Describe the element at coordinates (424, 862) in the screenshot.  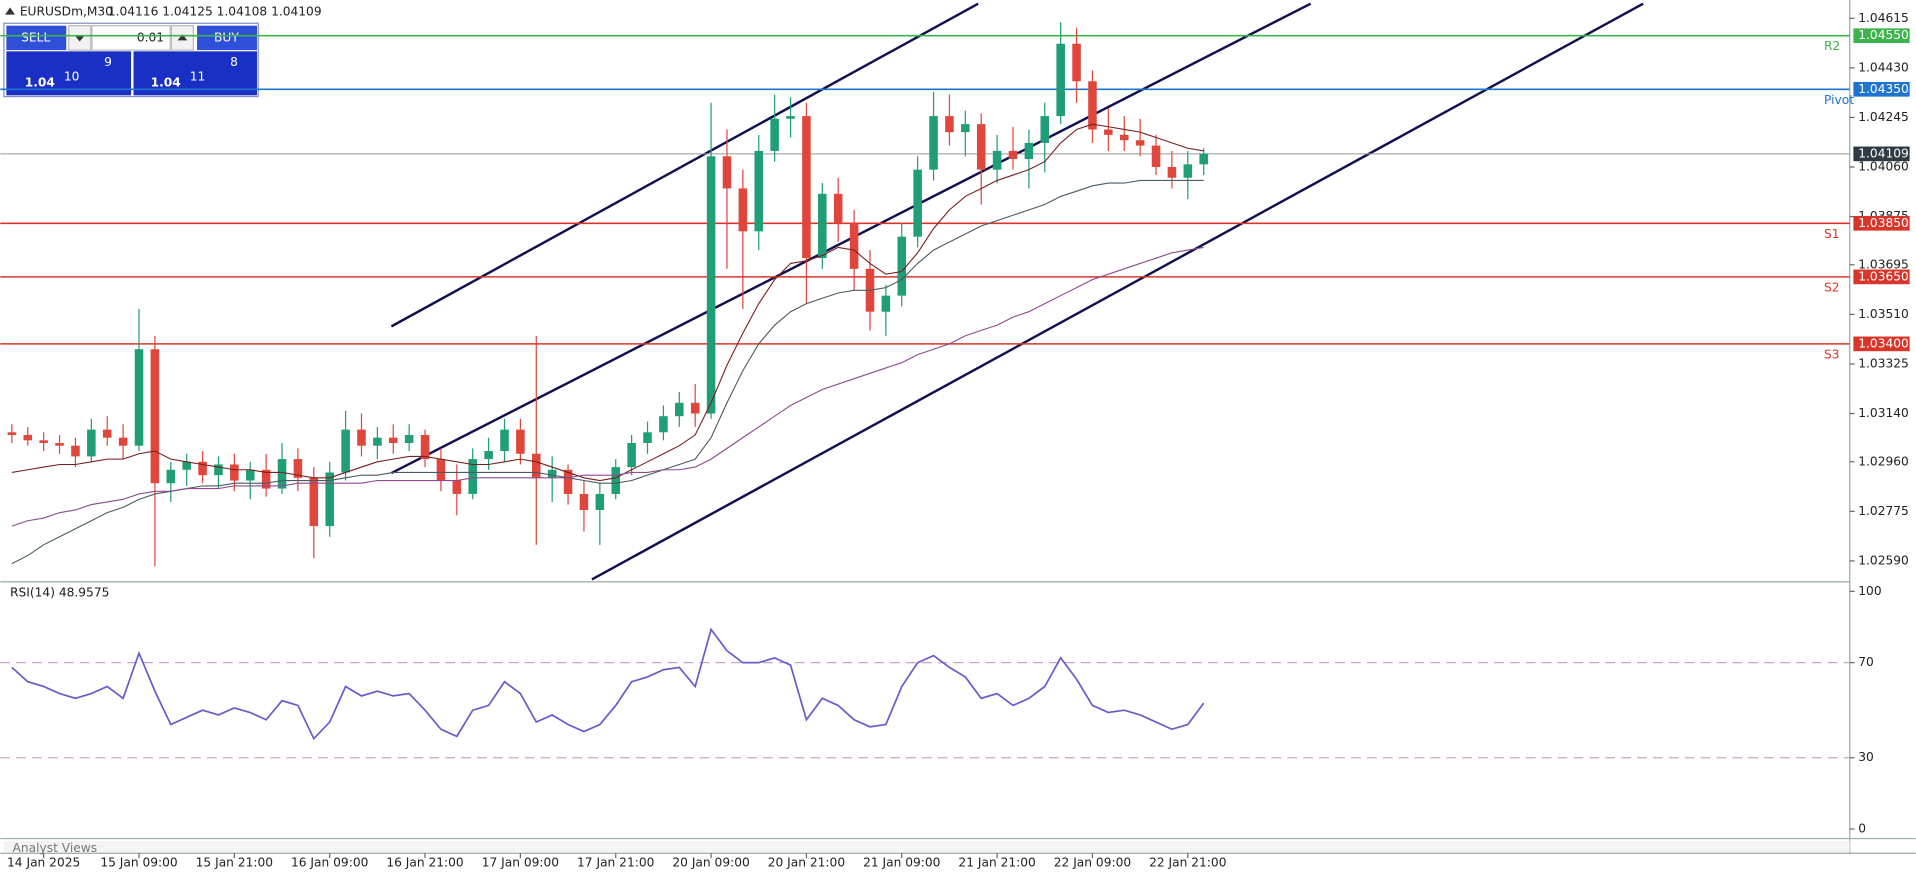
I see `x-tick-label: 16 Jan 21:00` at that location.